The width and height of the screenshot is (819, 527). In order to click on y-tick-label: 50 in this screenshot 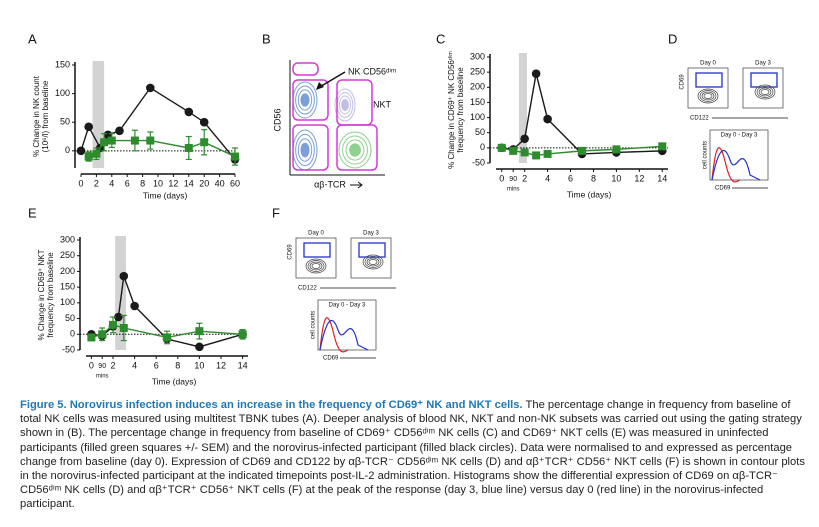, I will do `click(70, 318)`.